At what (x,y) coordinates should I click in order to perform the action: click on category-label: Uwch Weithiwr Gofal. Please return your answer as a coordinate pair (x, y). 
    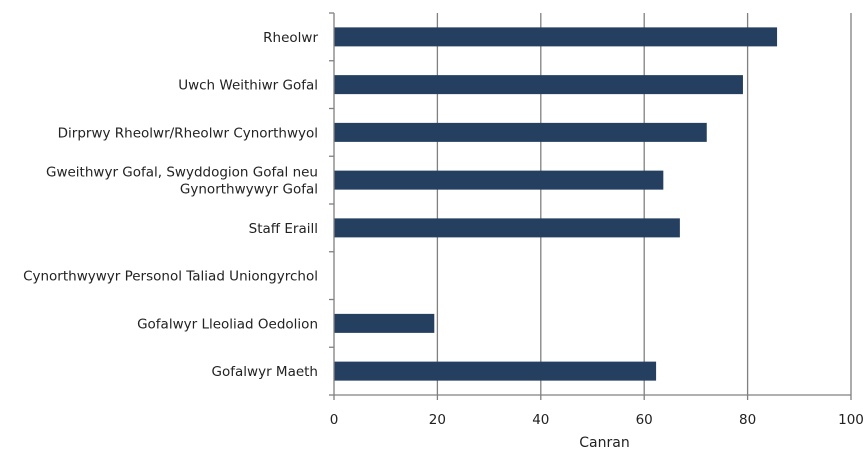
    Looking at the image, I should click on (248, 86).